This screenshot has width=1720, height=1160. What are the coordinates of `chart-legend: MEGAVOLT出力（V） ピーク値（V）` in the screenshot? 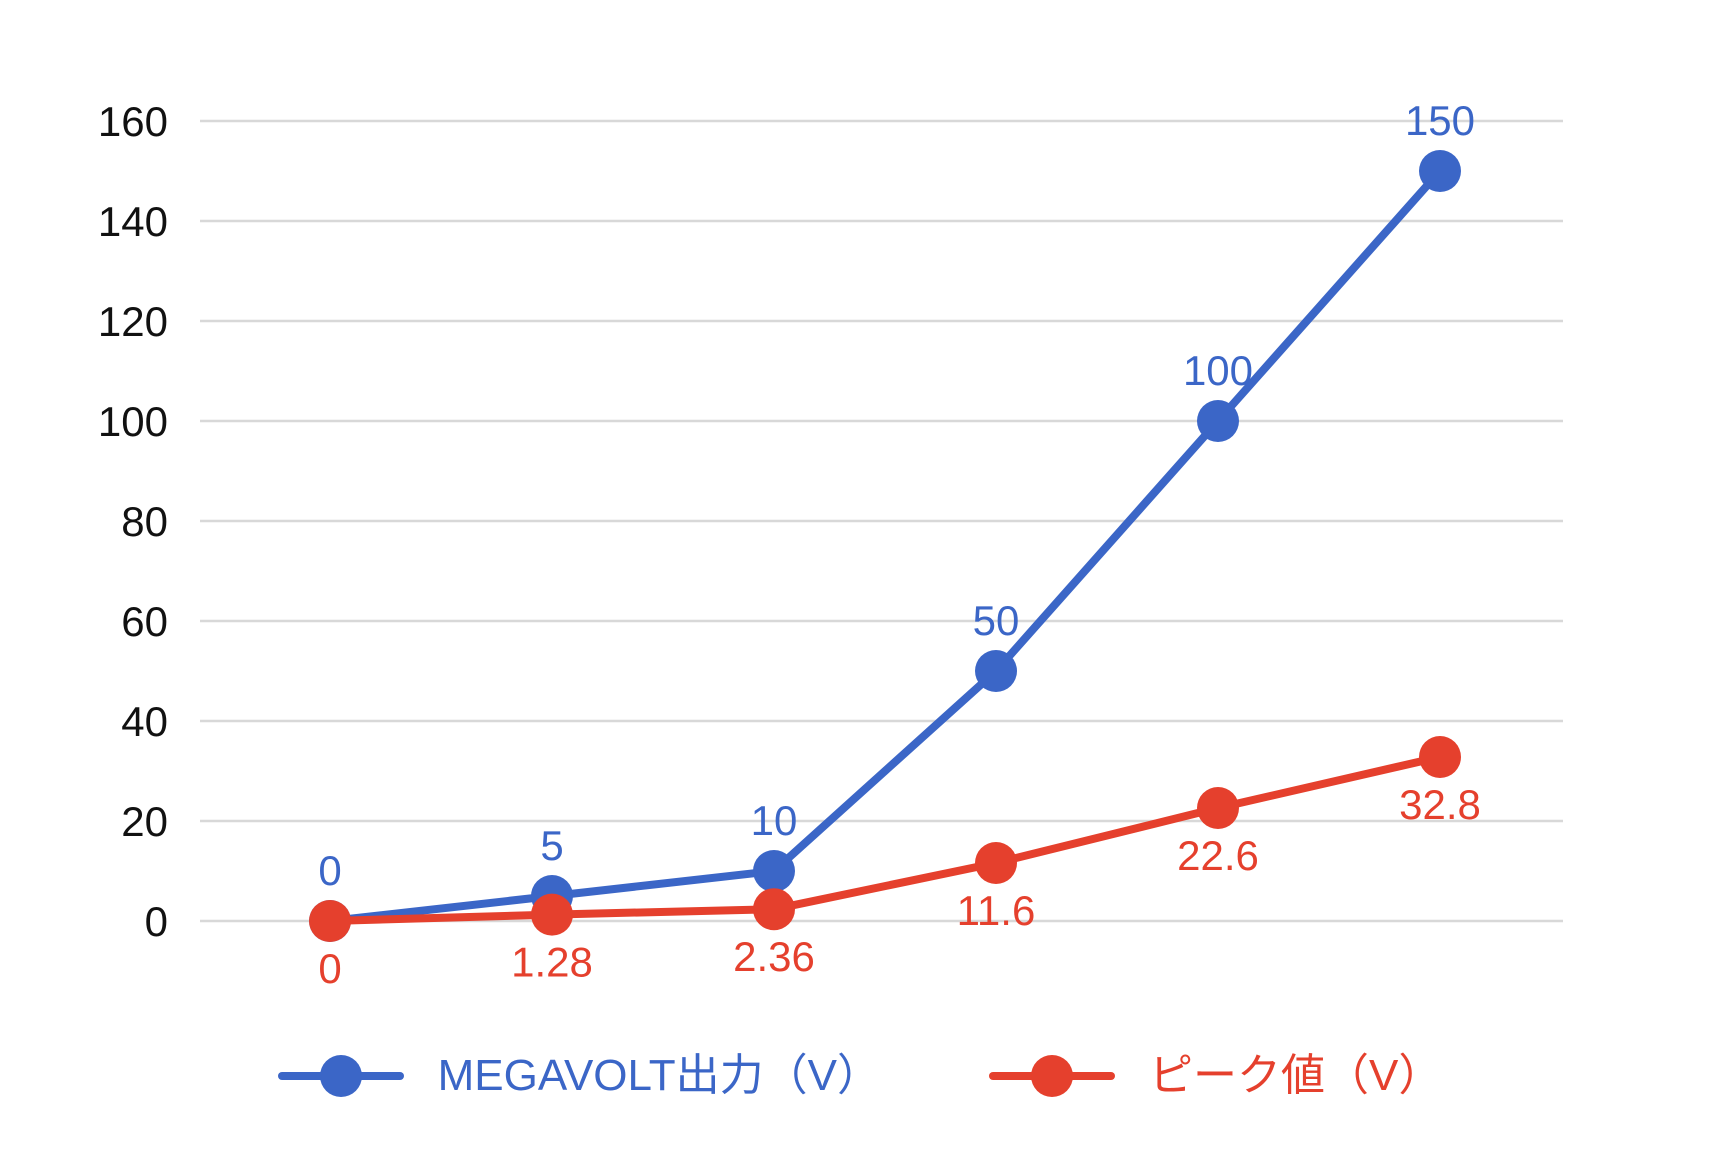 It's located at (860, 1076).